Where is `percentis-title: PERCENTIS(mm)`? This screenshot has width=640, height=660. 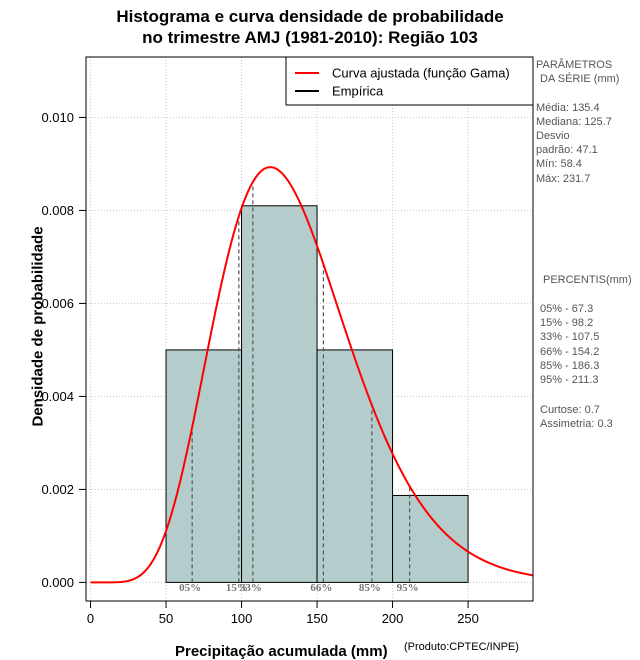
percentis-title: PERCENTIS(mm) is located at coordinates (587, 280).